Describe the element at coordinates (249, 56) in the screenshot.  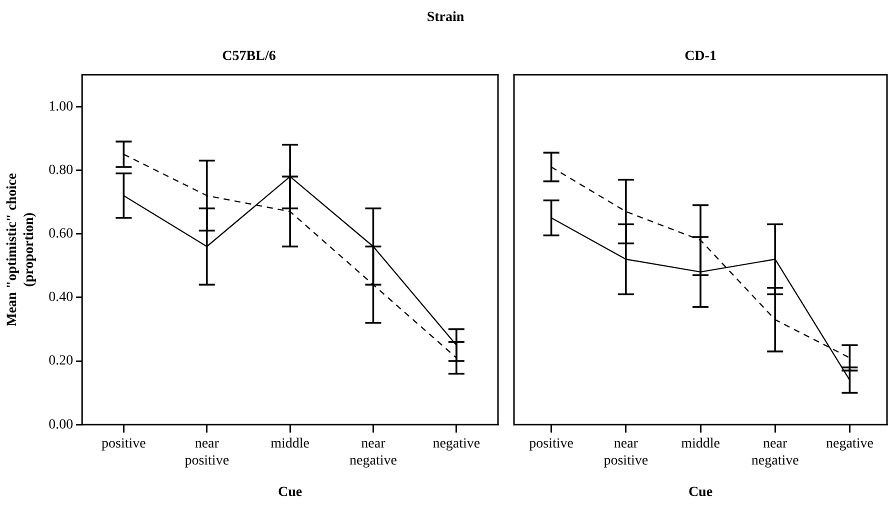
I see `chart-title: C57BL/6` at that location.